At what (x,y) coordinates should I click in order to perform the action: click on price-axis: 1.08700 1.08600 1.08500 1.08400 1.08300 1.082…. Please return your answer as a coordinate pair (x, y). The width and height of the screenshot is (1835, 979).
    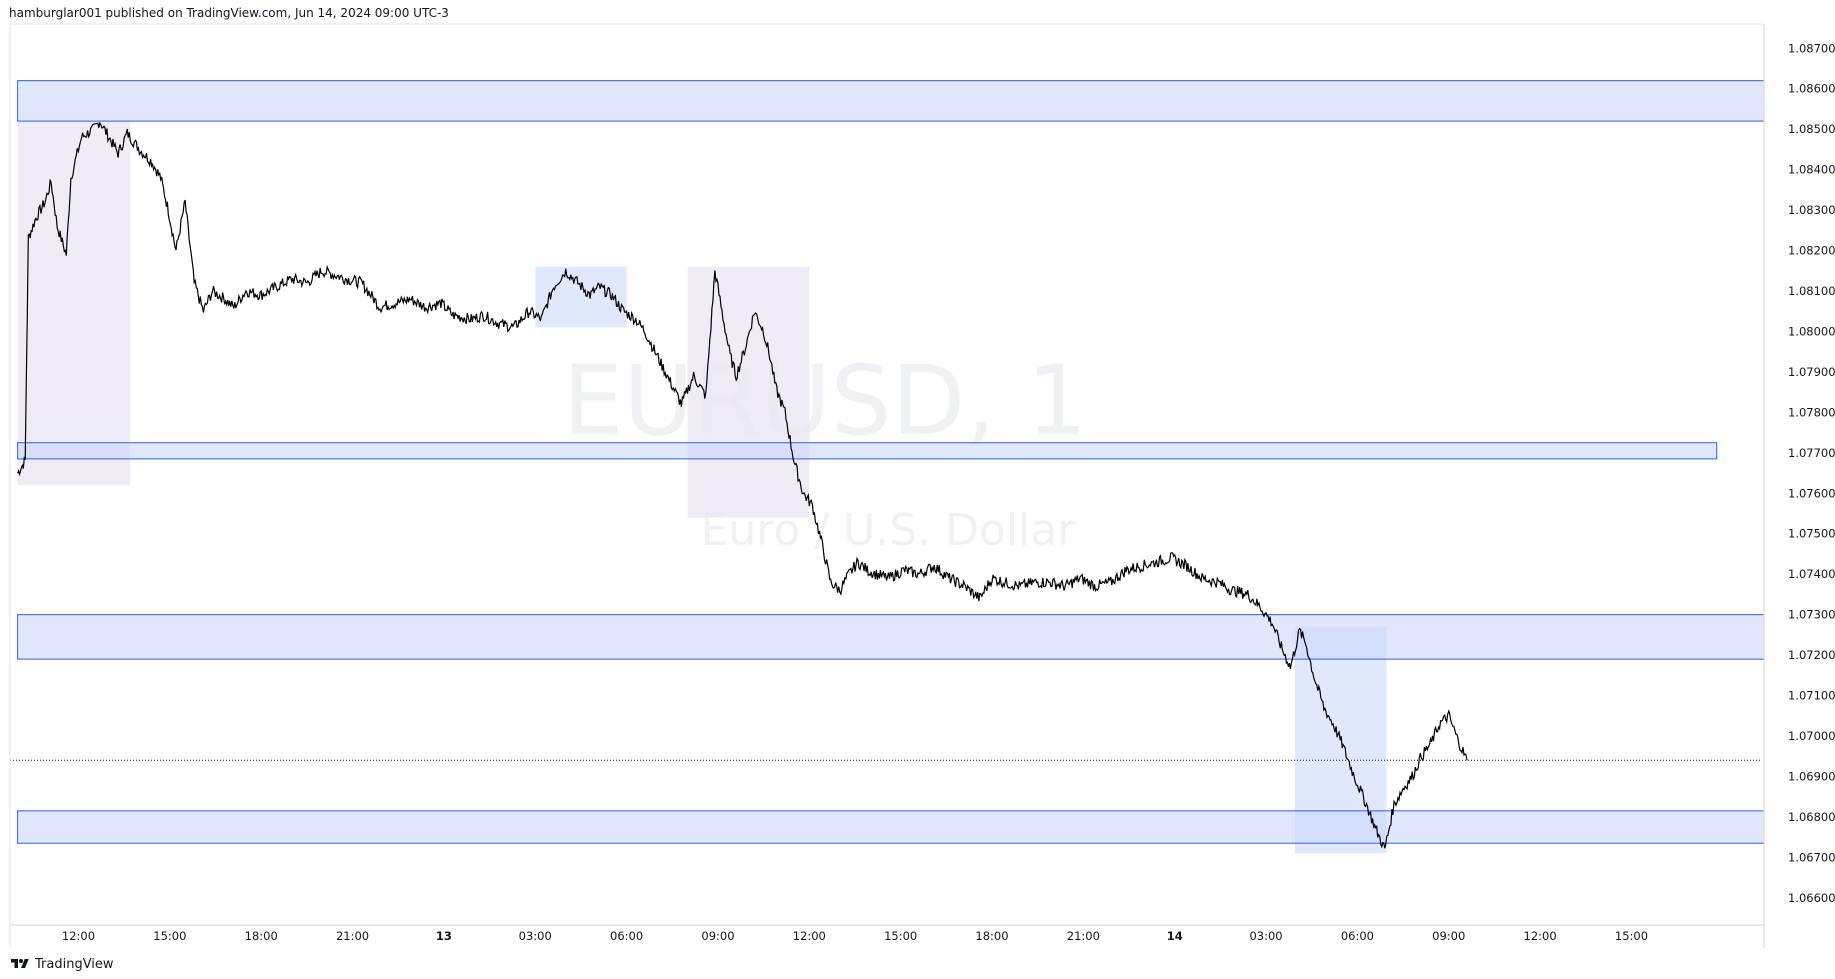
    Looking at the image, I should click on (1811, 473).